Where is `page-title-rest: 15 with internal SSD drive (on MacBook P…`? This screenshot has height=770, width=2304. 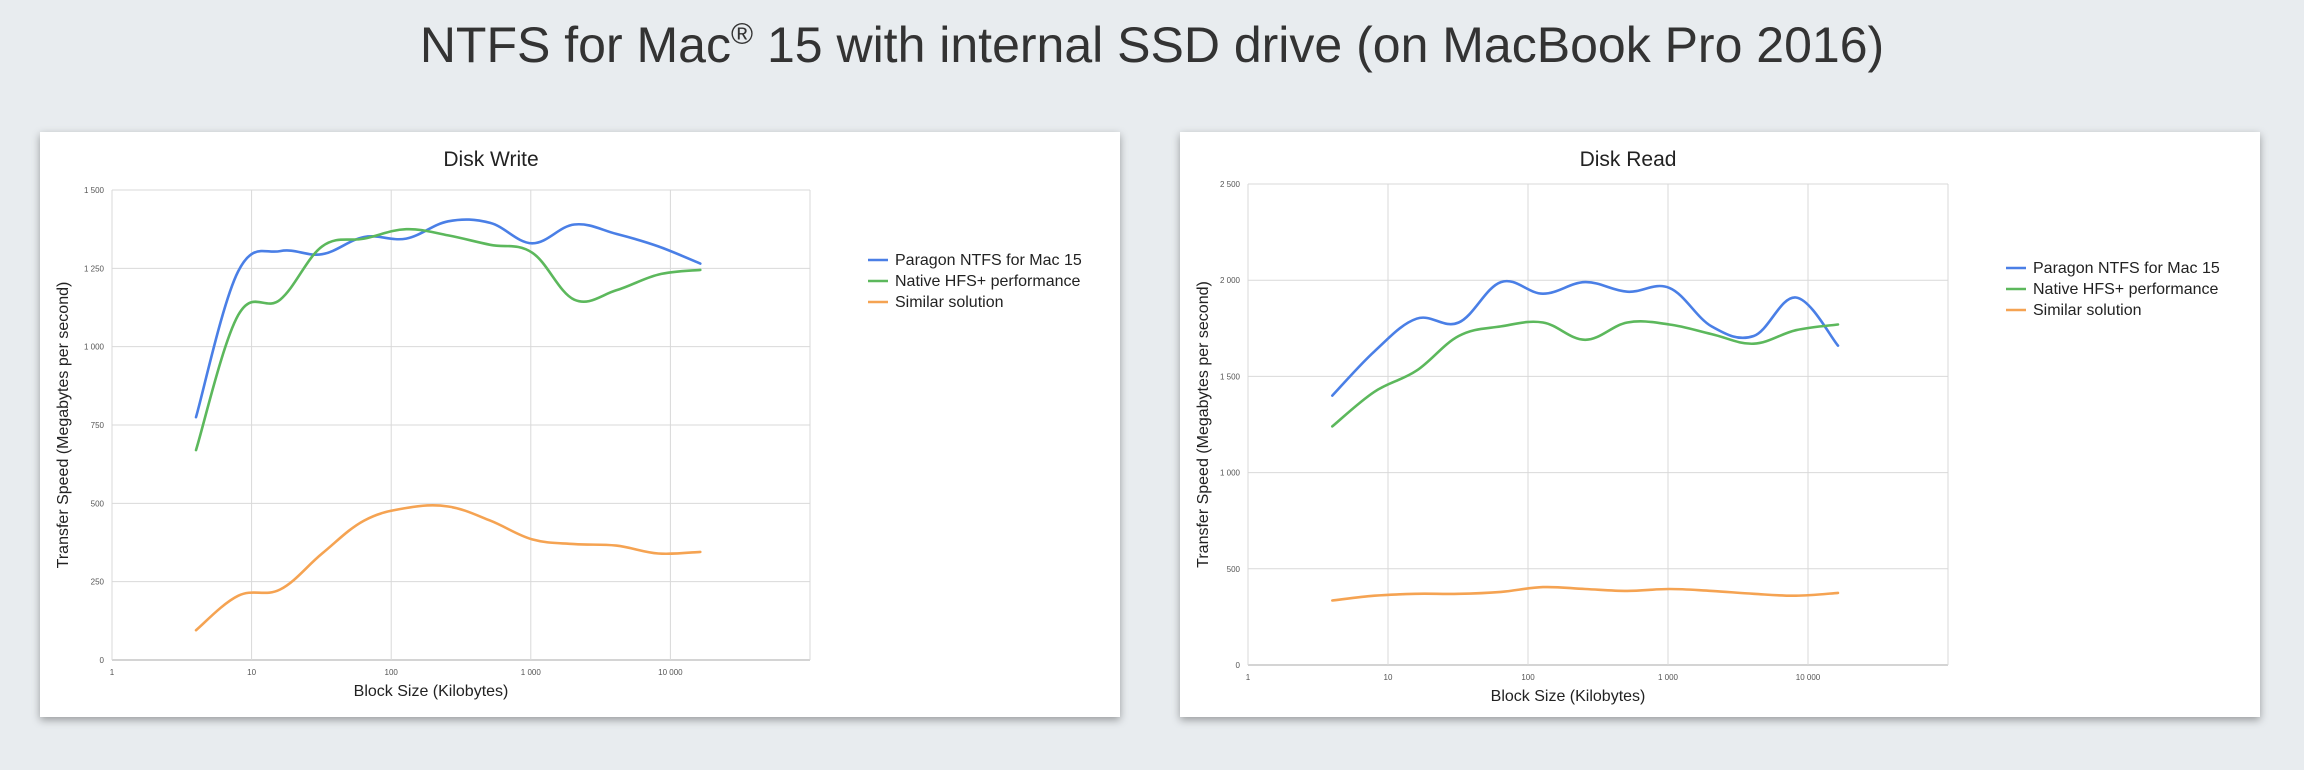
page-title-rest: 15 with internal SSD drive (on MacBook P… is located at coordinates (1319, 45).